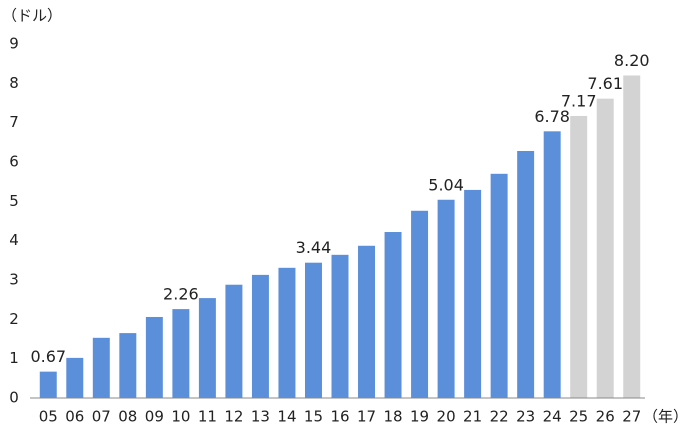 This screenshot has height=439, width=690. Describe the element at coordinates (260, 417) in the screenshot. I see `x-tick-label: 13` at that location.